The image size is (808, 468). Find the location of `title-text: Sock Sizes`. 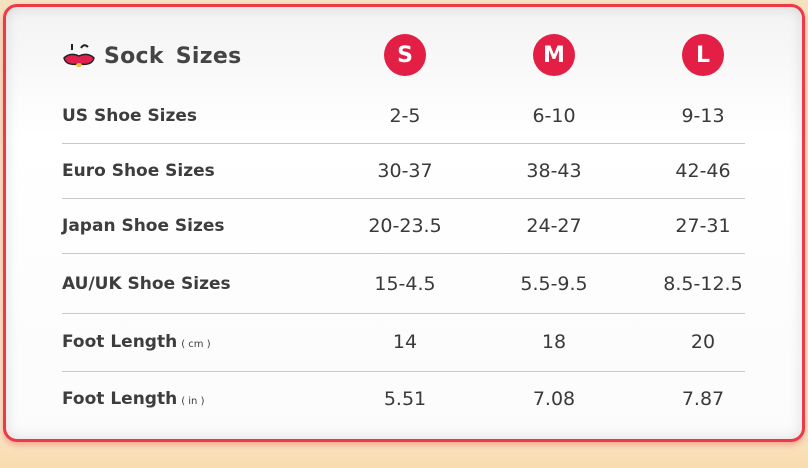

title-text: Sock Sizes is located at coordinates (173, 56).